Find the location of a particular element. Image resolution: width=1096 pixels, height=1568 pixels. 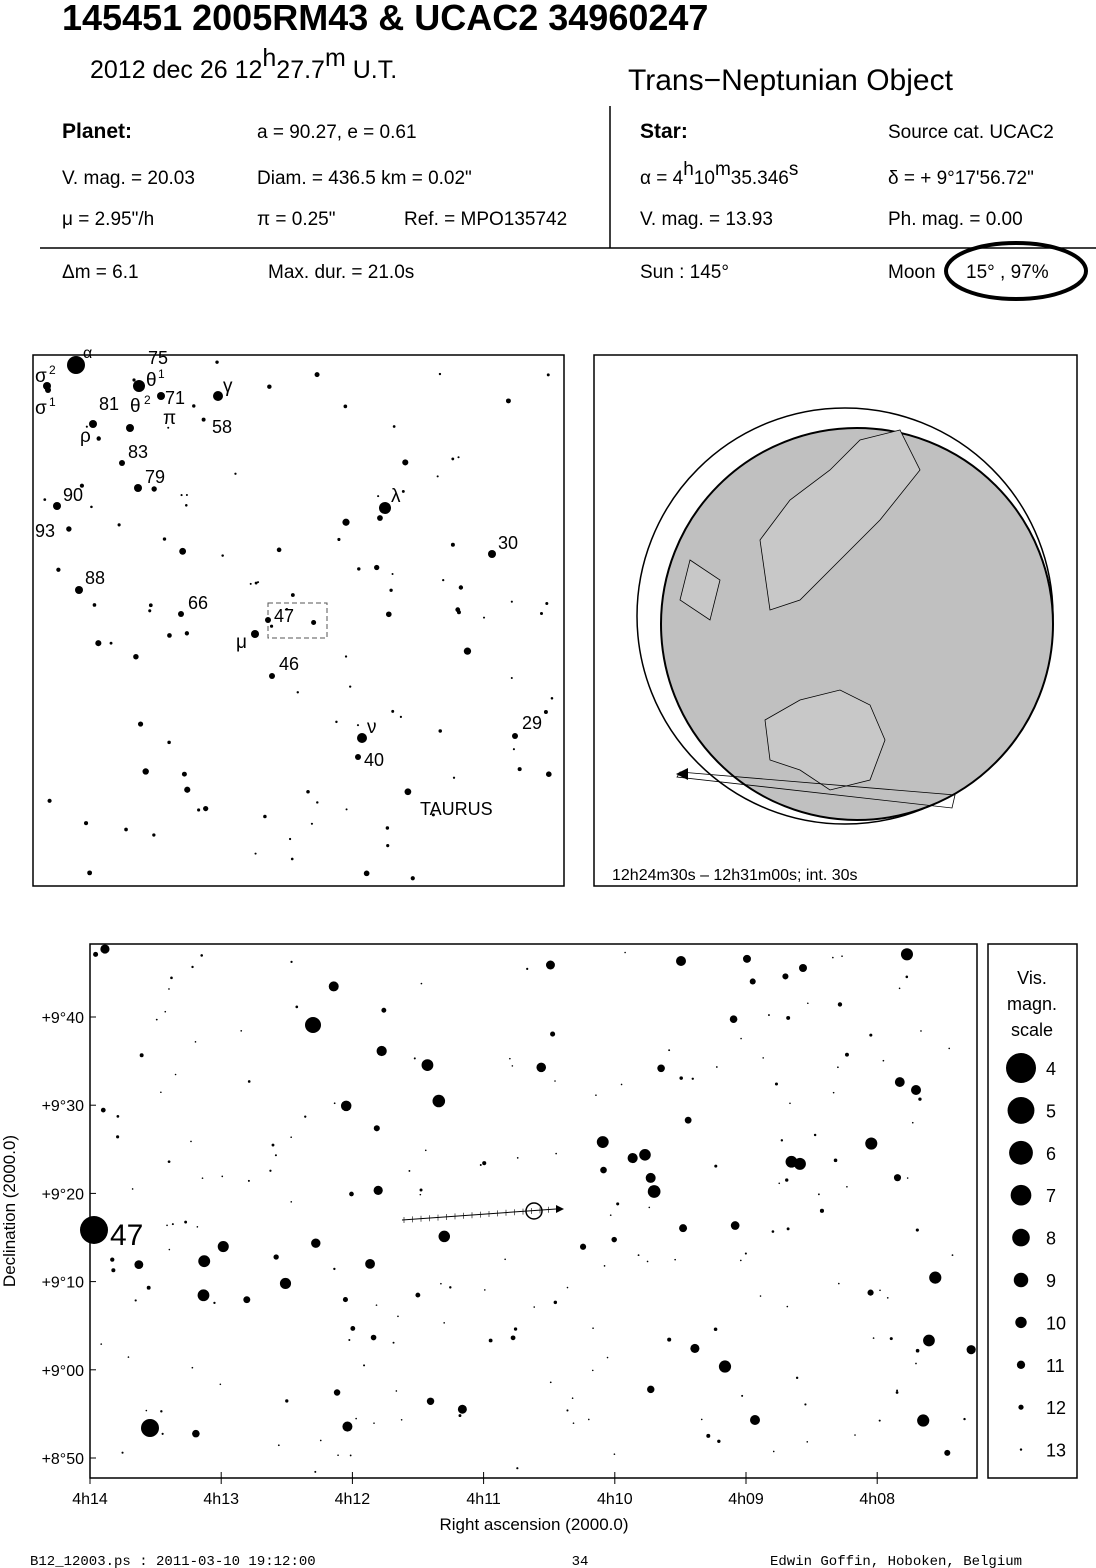

finder-label: 40 is located at coordinates (374, 760).